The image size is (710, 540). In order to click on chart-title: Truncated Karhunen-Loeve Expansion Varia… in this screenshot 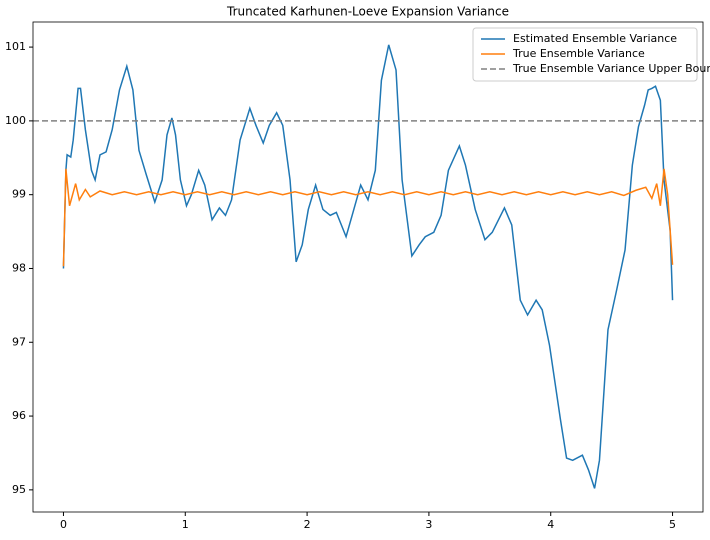, I will do `click(367, 12)`.